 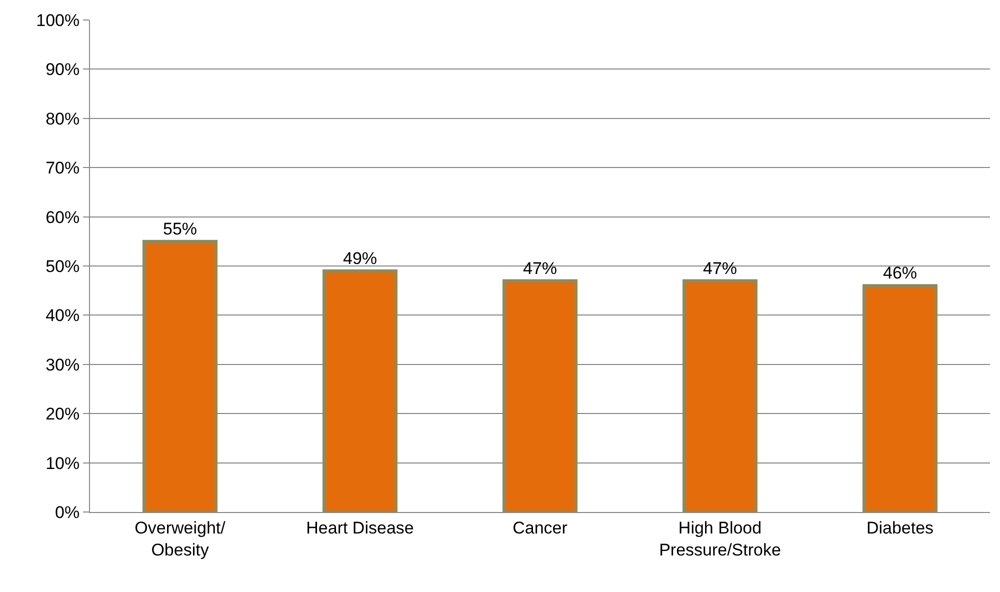 I want to click on y-tick-label: 10%, so click(x=63, y=463).